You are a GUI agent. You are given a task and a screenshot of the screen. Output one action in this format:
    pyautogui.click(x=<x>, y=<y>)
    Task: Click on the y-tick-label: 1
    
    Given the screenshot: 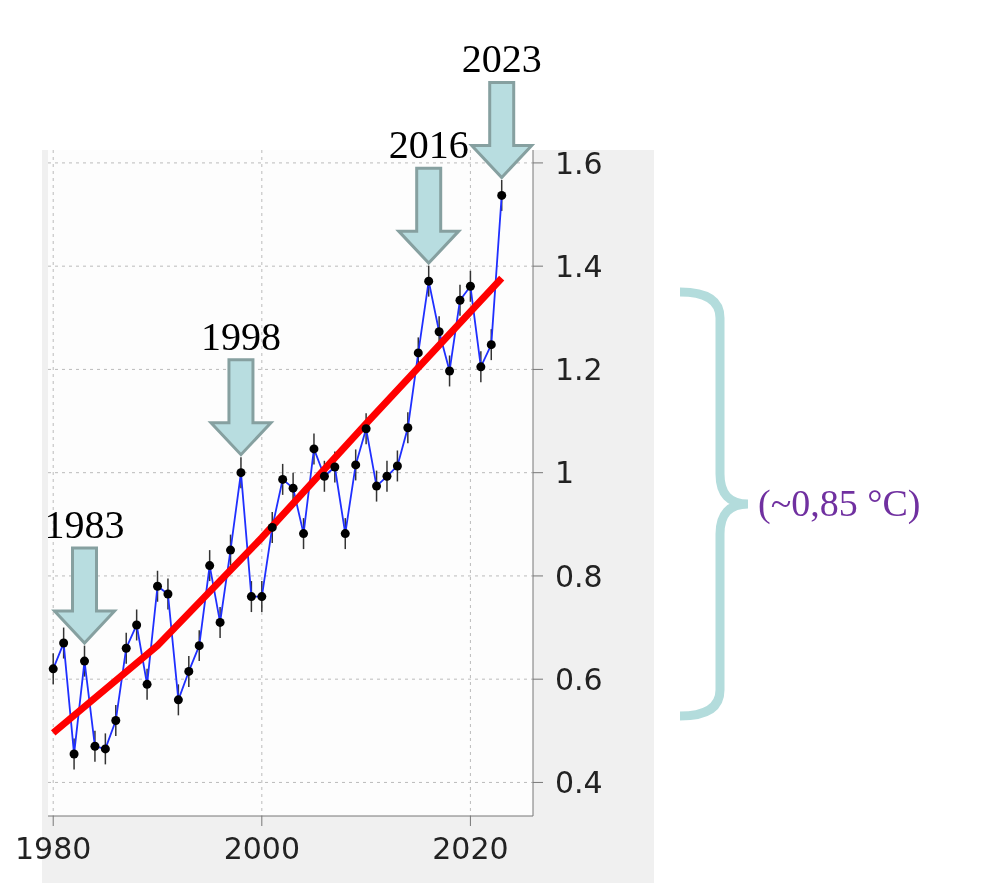 What is the action you would take?
    pyautogui.click(x=565, y=473)
    